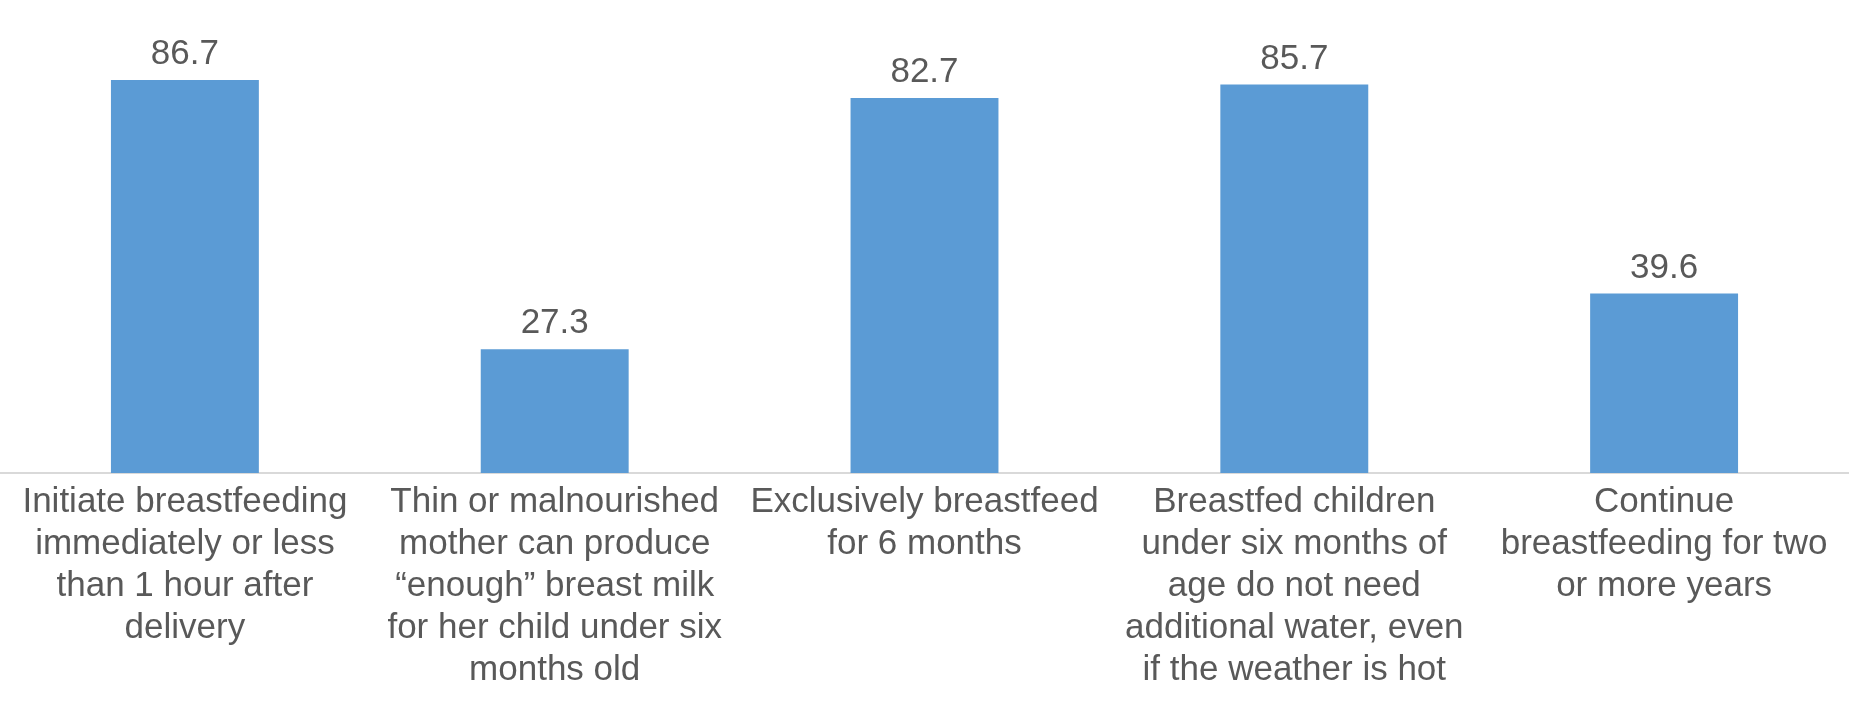  I want to click on x-tick-label: Initiate breastfeeding immediately or less than 1 hour after delivery, so click(185, 562).